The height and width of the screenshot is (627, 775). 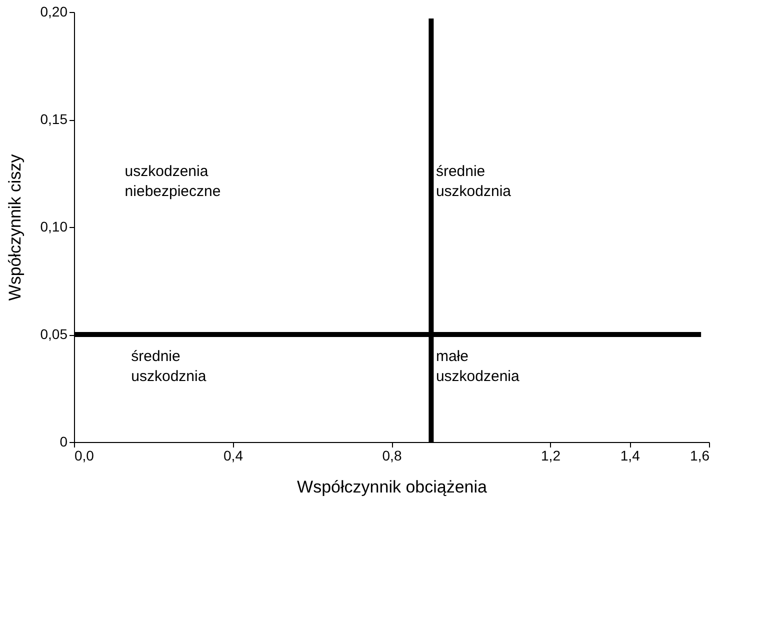 What do you see at coordinates (14, 227) in the screenshot?
I see `y-axis-title: Współczynnik ciszy` at bounding box center [14, 227].